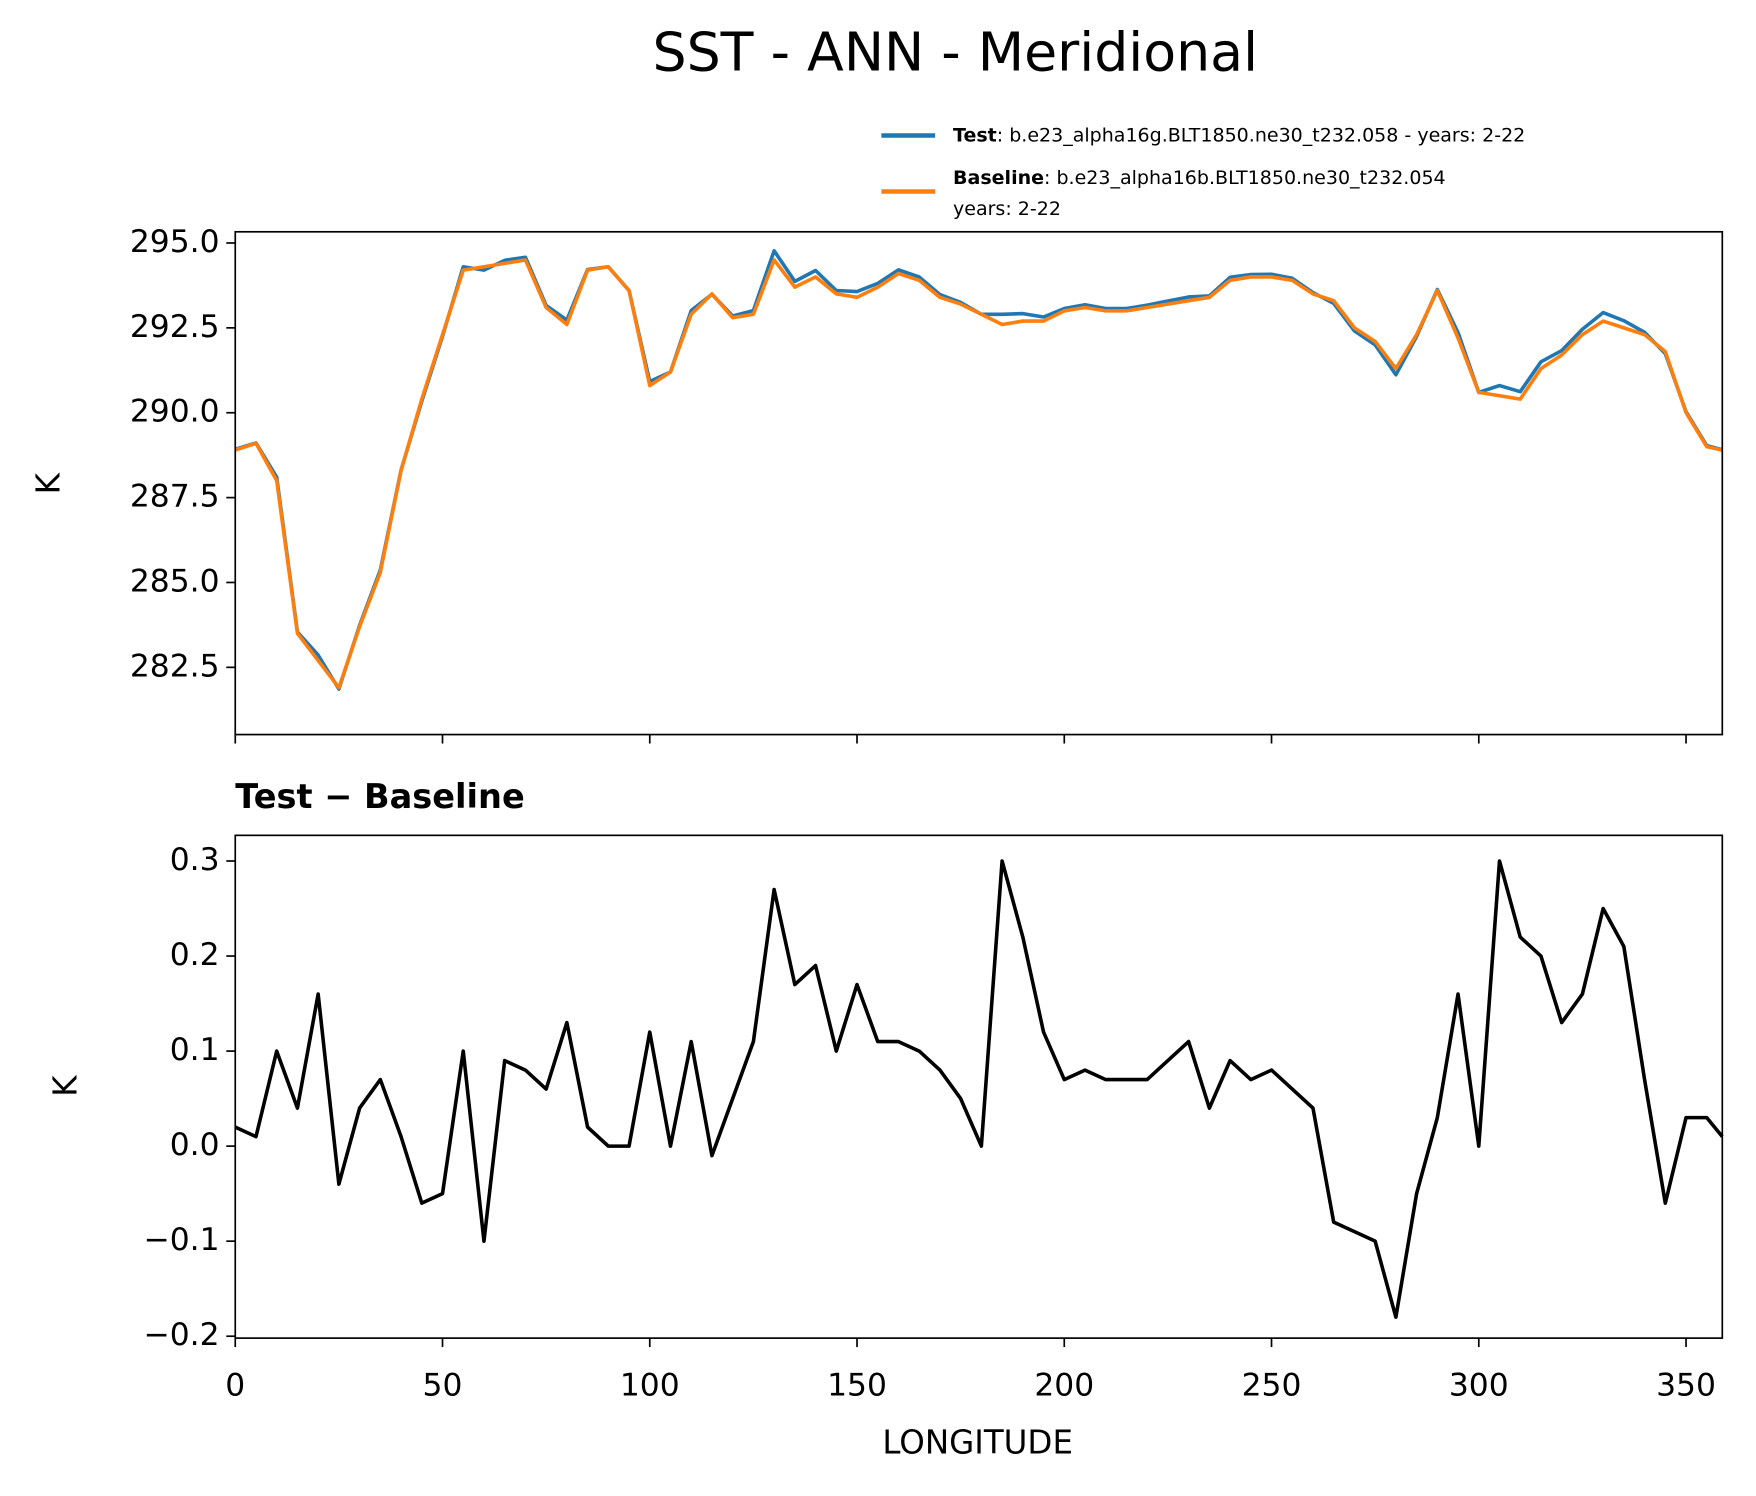 The width and height of the screenshot is (1756, 1496). Describe the element at coordinates (443, 1385) in the screenshot. I see `x-tick-label: 50` at that location.